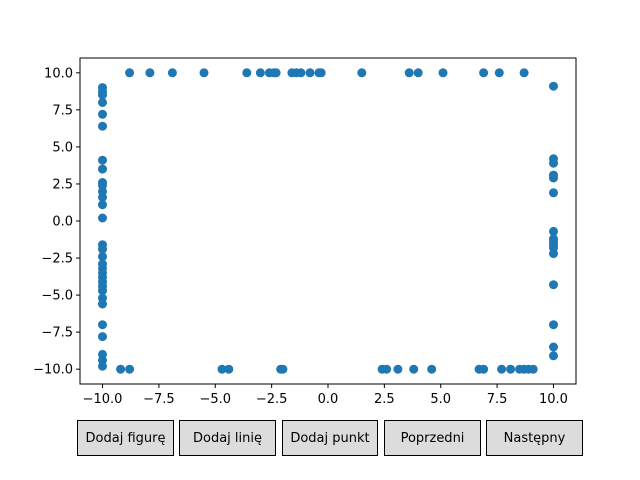 Image resolution: width=640 pixels, height=480 pixels. I want to click on x-axis: −10.0 −7.5 −5.0 −2.5 0.0 2.5 5.0 7.5 10.0, so click(325, 395).